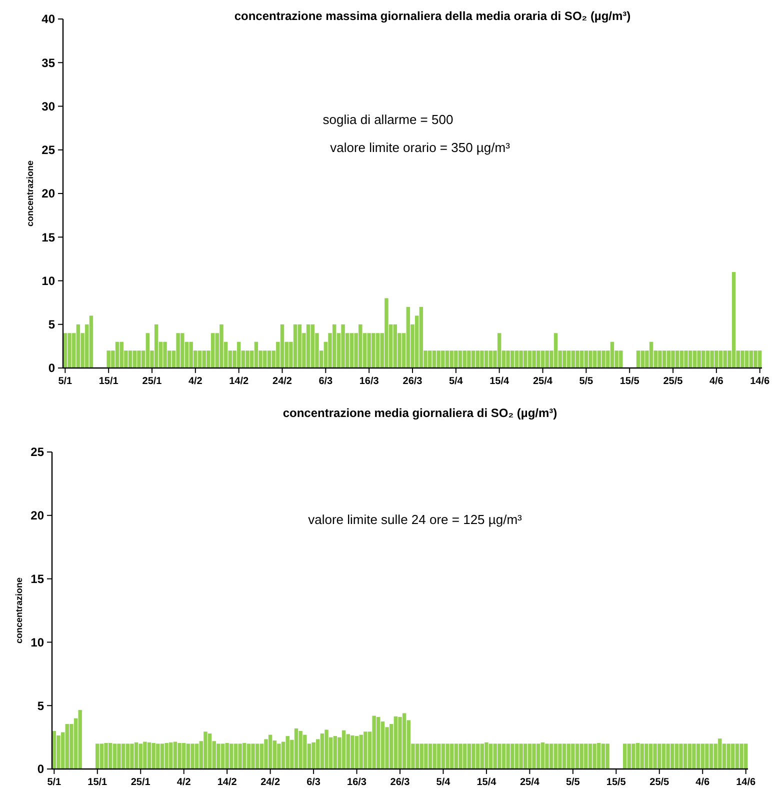 This screenshot has height=789, width=776. Describe the element at coordinates (49, 106) in the screenshot. I see `y-tick-label: 30` at that location.